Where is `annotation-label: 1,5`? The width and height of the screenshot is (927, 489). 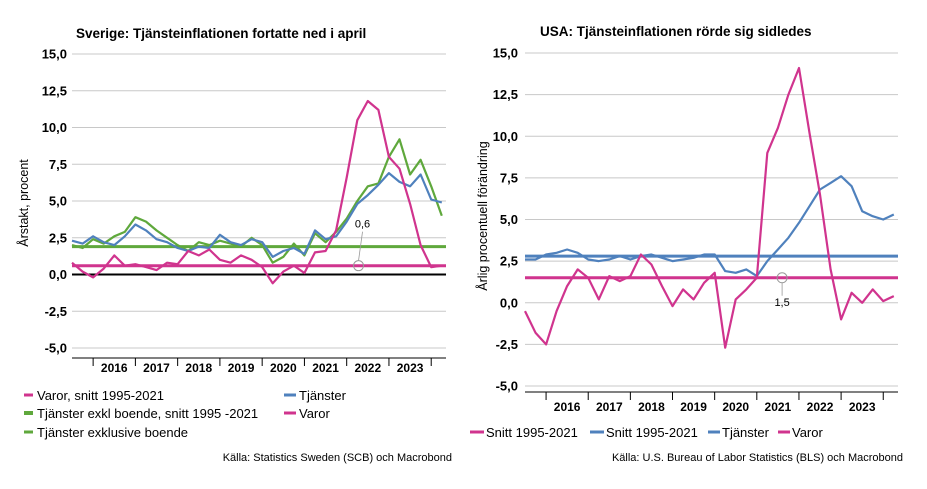 annotation-label: 1,5 is located at coordinates (781, 303).